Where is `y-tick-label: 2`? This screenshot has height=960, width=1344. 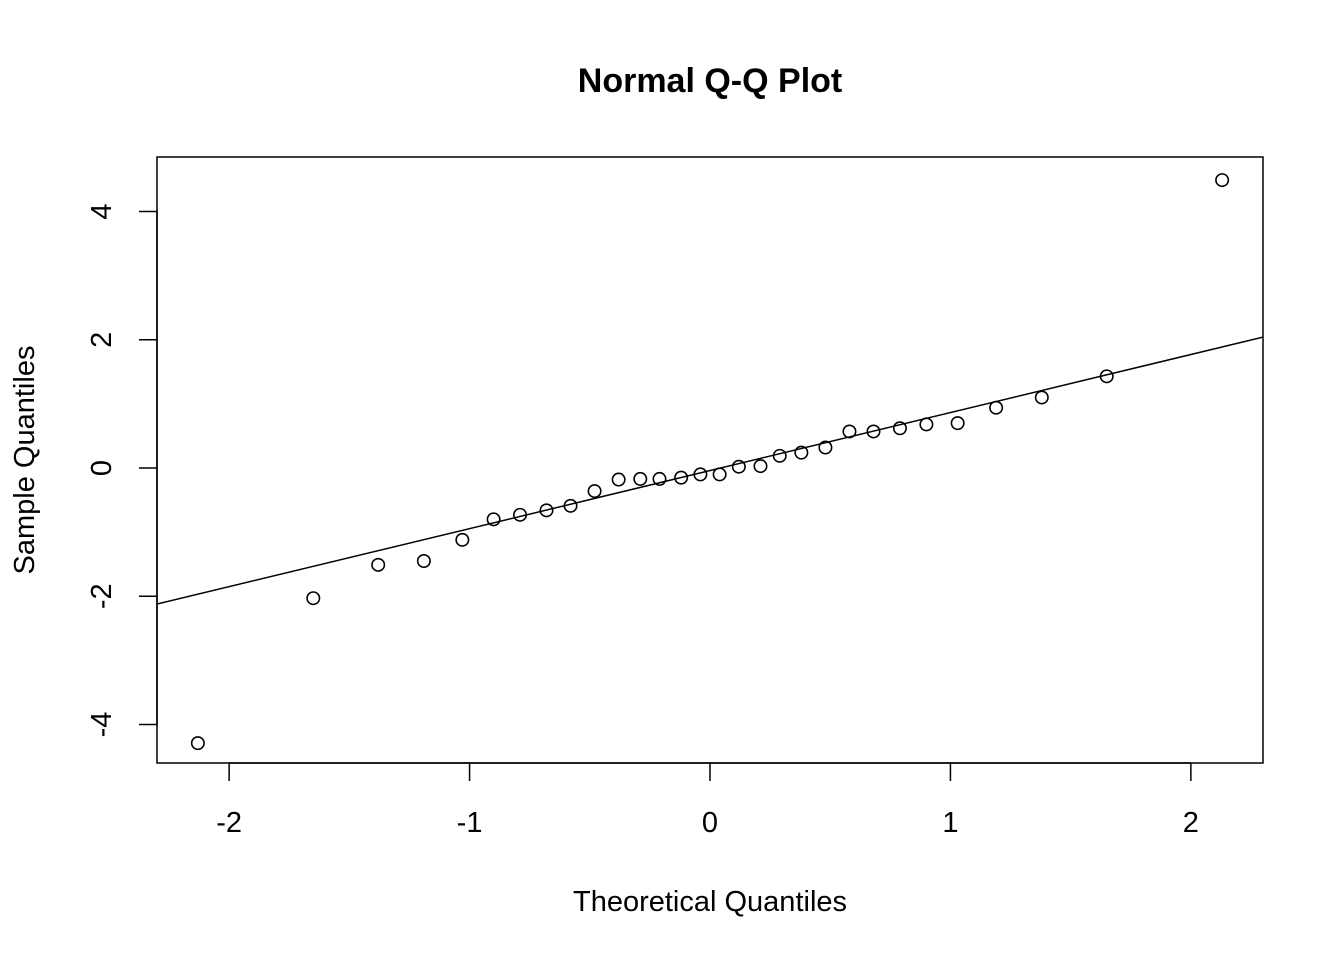 y-tick-label: 2 is located at coordinates (102, 340).